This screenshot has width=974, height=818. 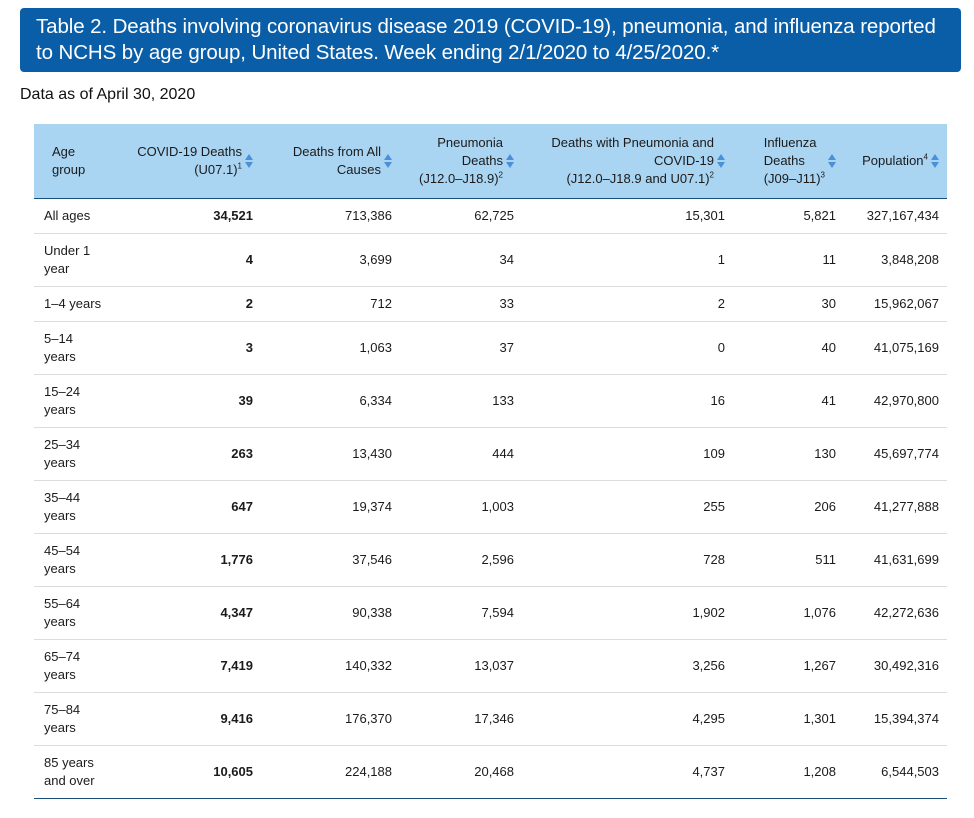 What do you see at coordinates (193, 507) in the screenshot?
I see `covid-deaths-cell: 647` at bounding box center [193, 507].